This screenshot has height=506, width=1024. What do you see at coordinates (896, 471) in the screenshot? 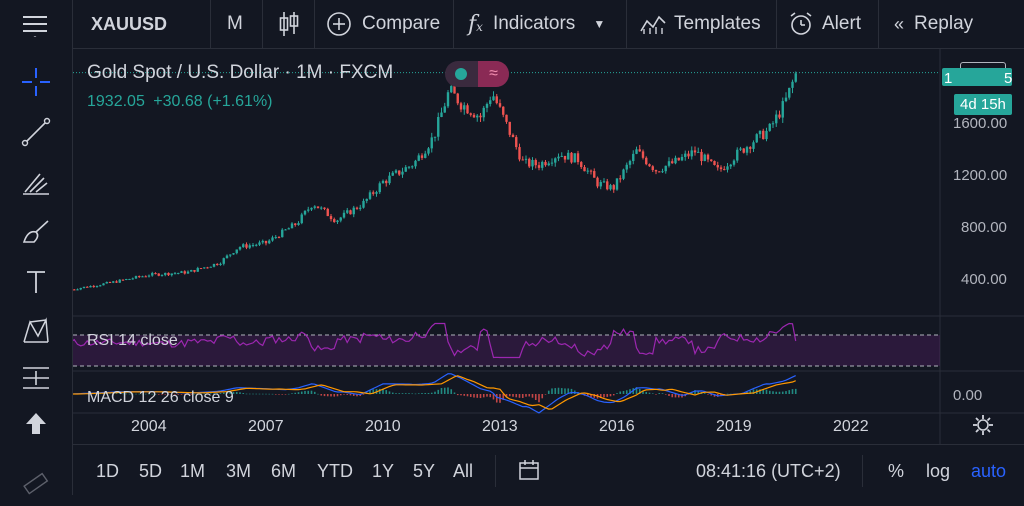
I see `percent-toggle: %` at bounding box center [896, 471].